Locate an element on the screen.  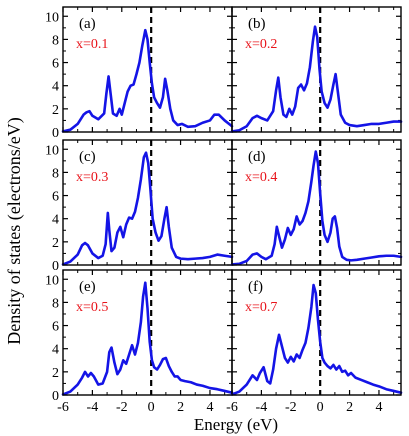
panel-letter: (b) is located at coordinates (257, 24).